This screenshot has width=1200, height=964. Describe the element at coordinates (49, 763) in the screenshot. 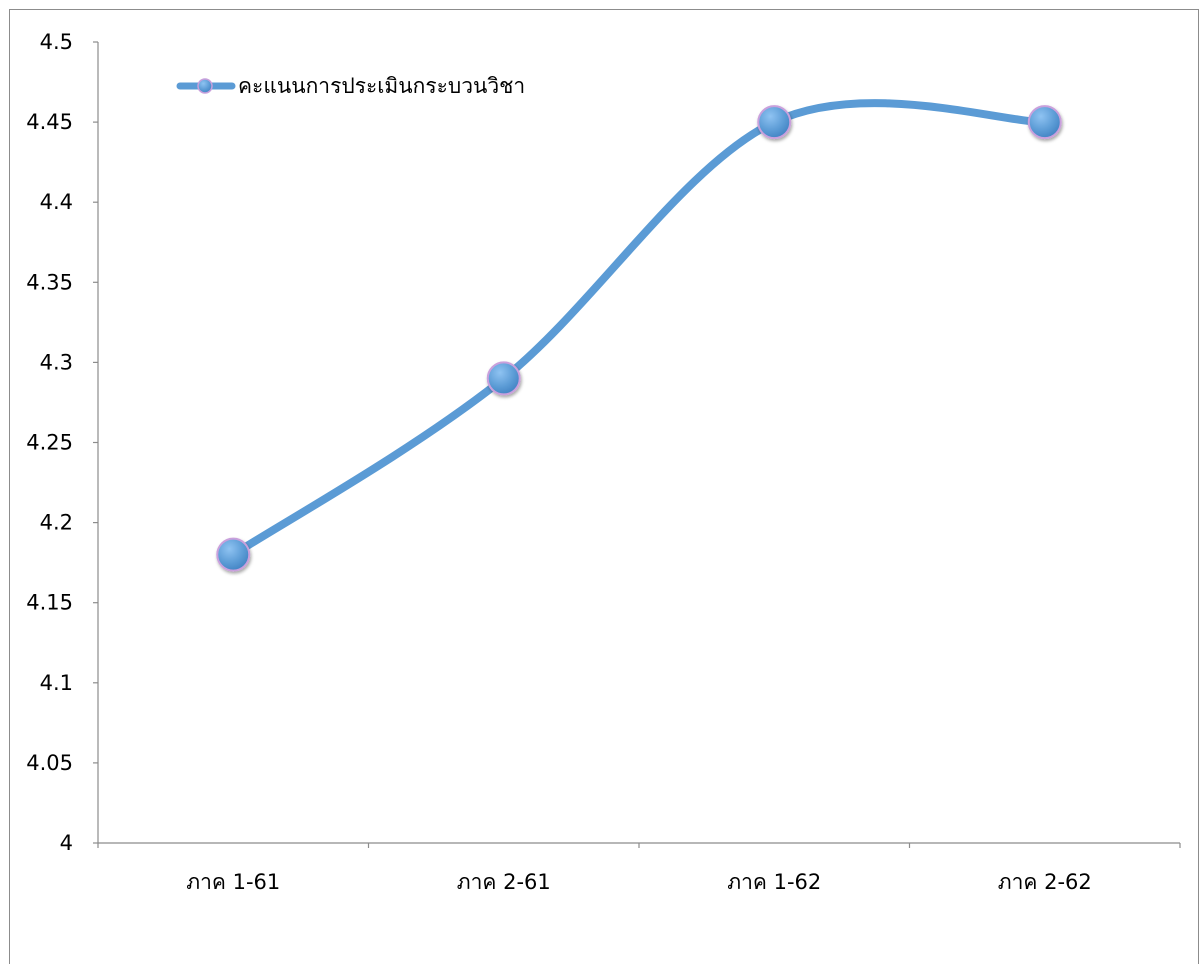

I see `y-tick-label: 4.05` at that location.